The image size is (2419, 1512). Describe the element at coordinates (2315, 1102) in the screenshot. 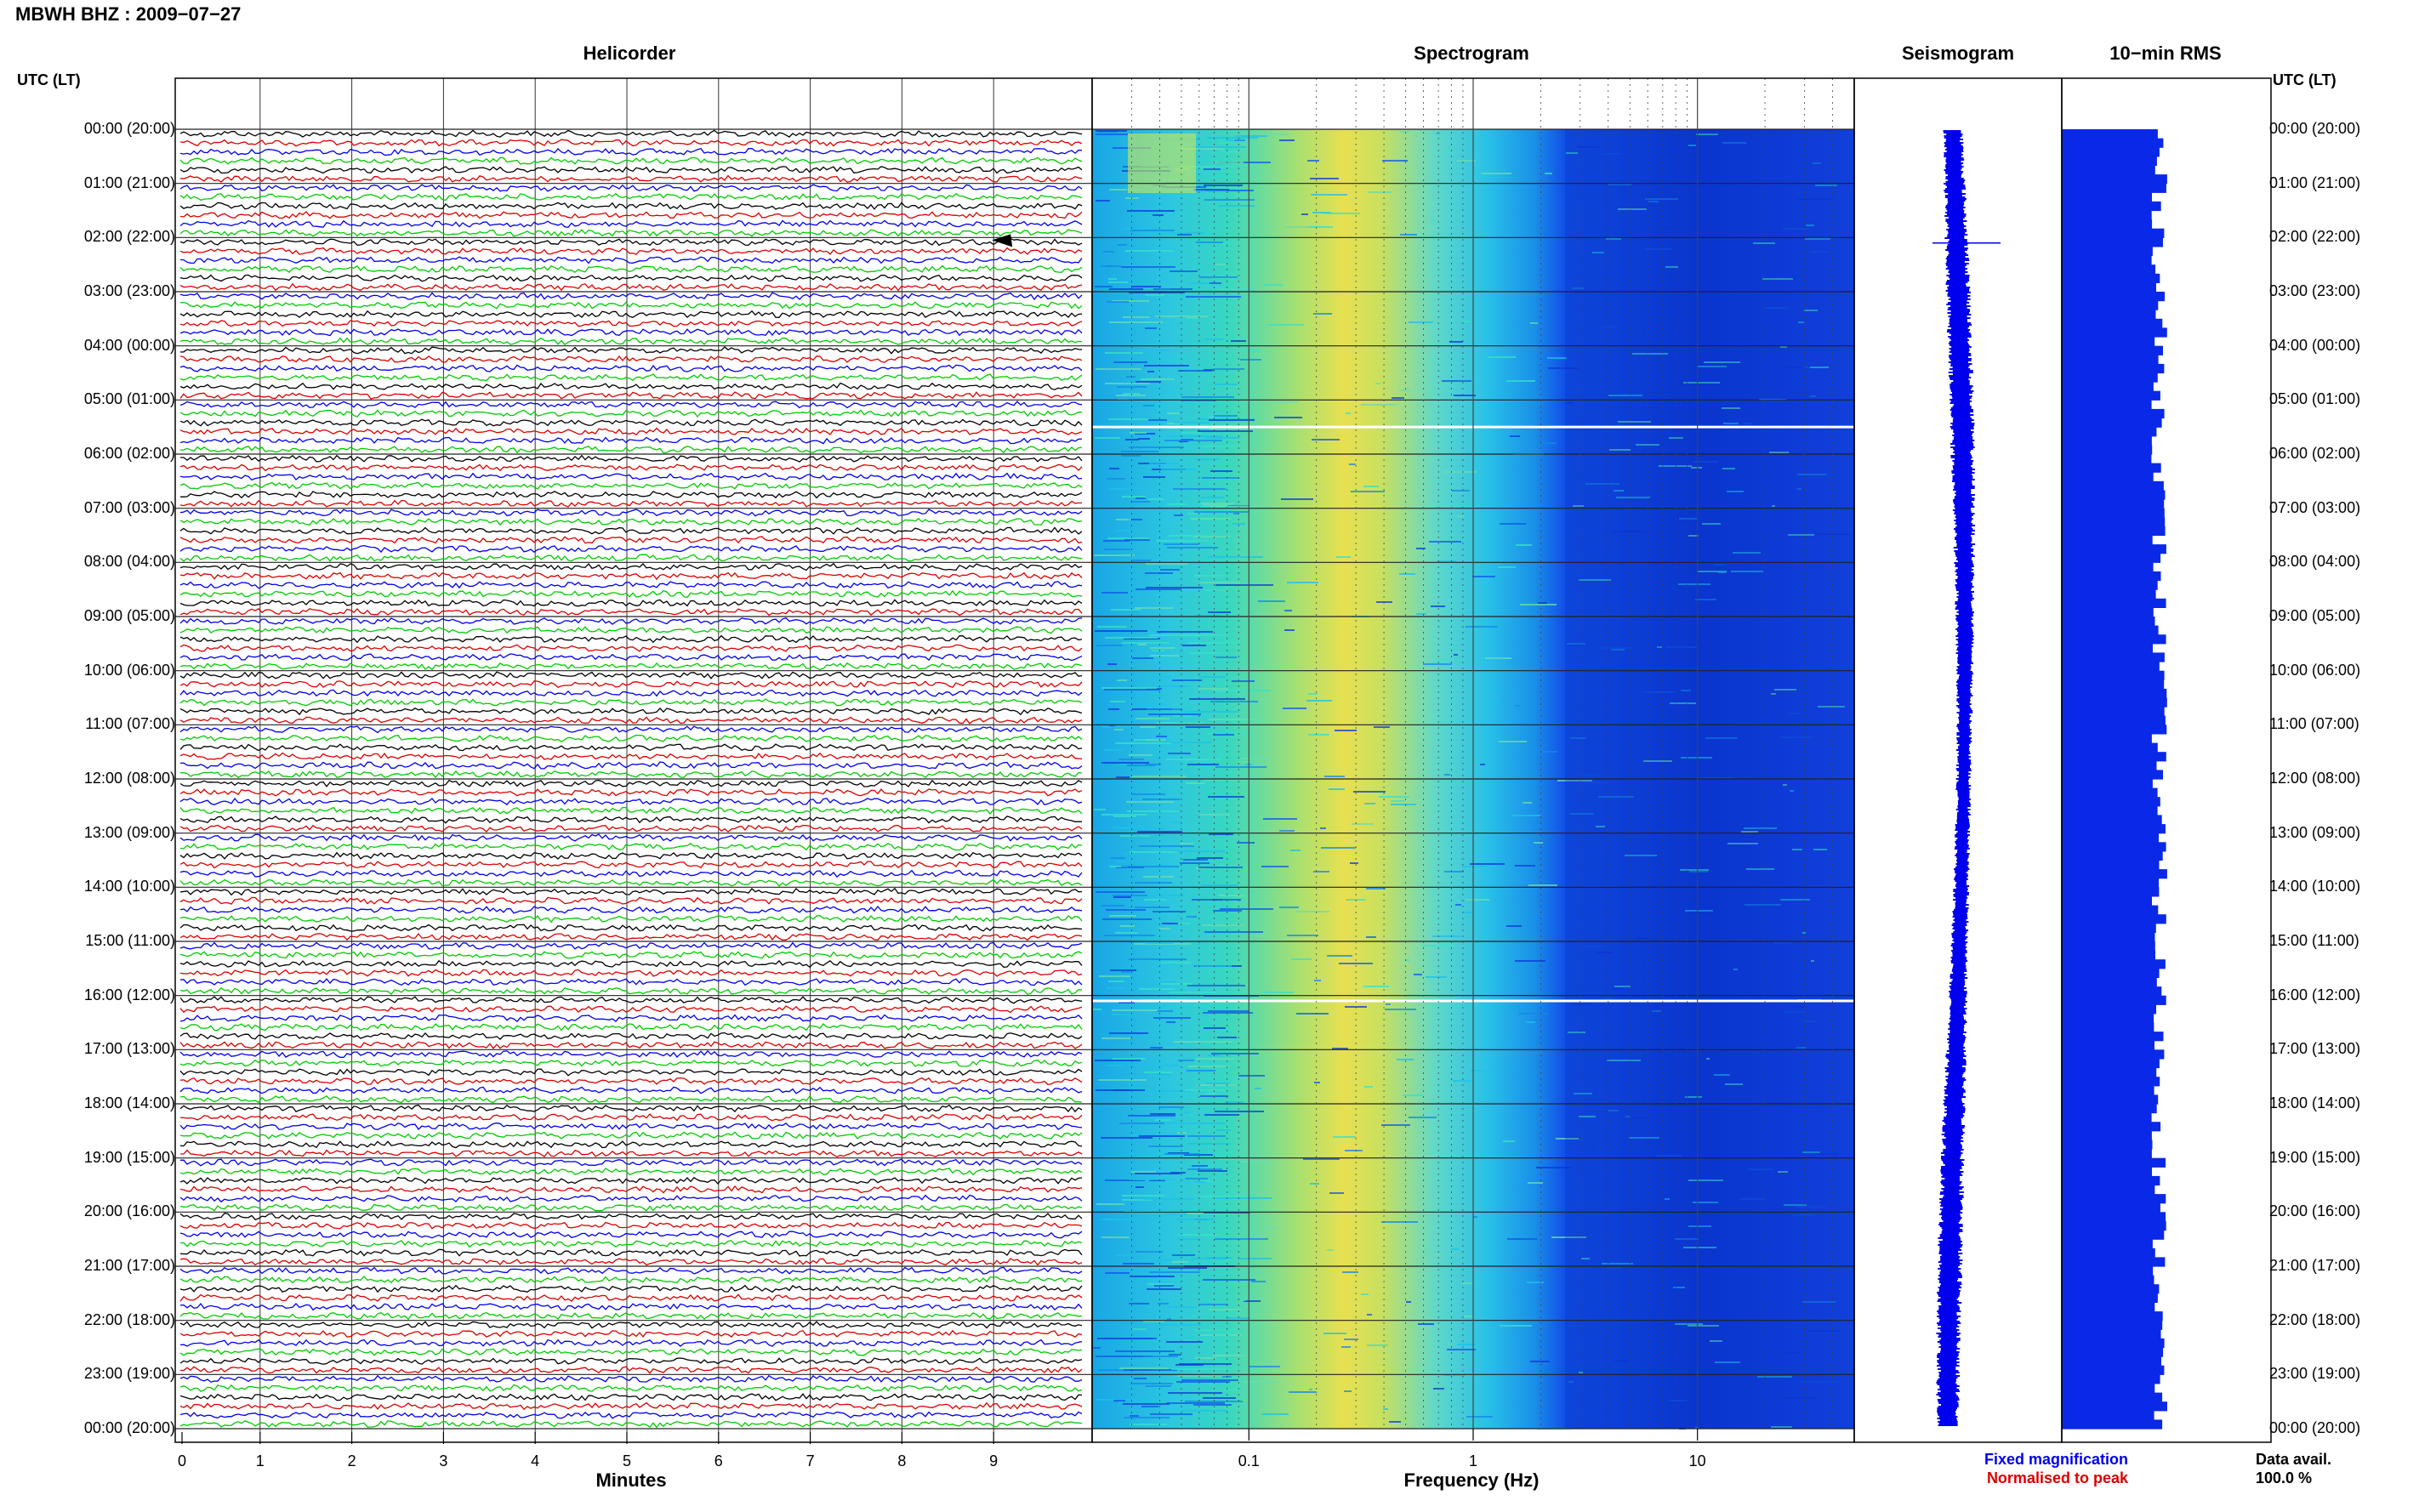

I see `hour-label-right: 18:00 (14:00)` at that location.